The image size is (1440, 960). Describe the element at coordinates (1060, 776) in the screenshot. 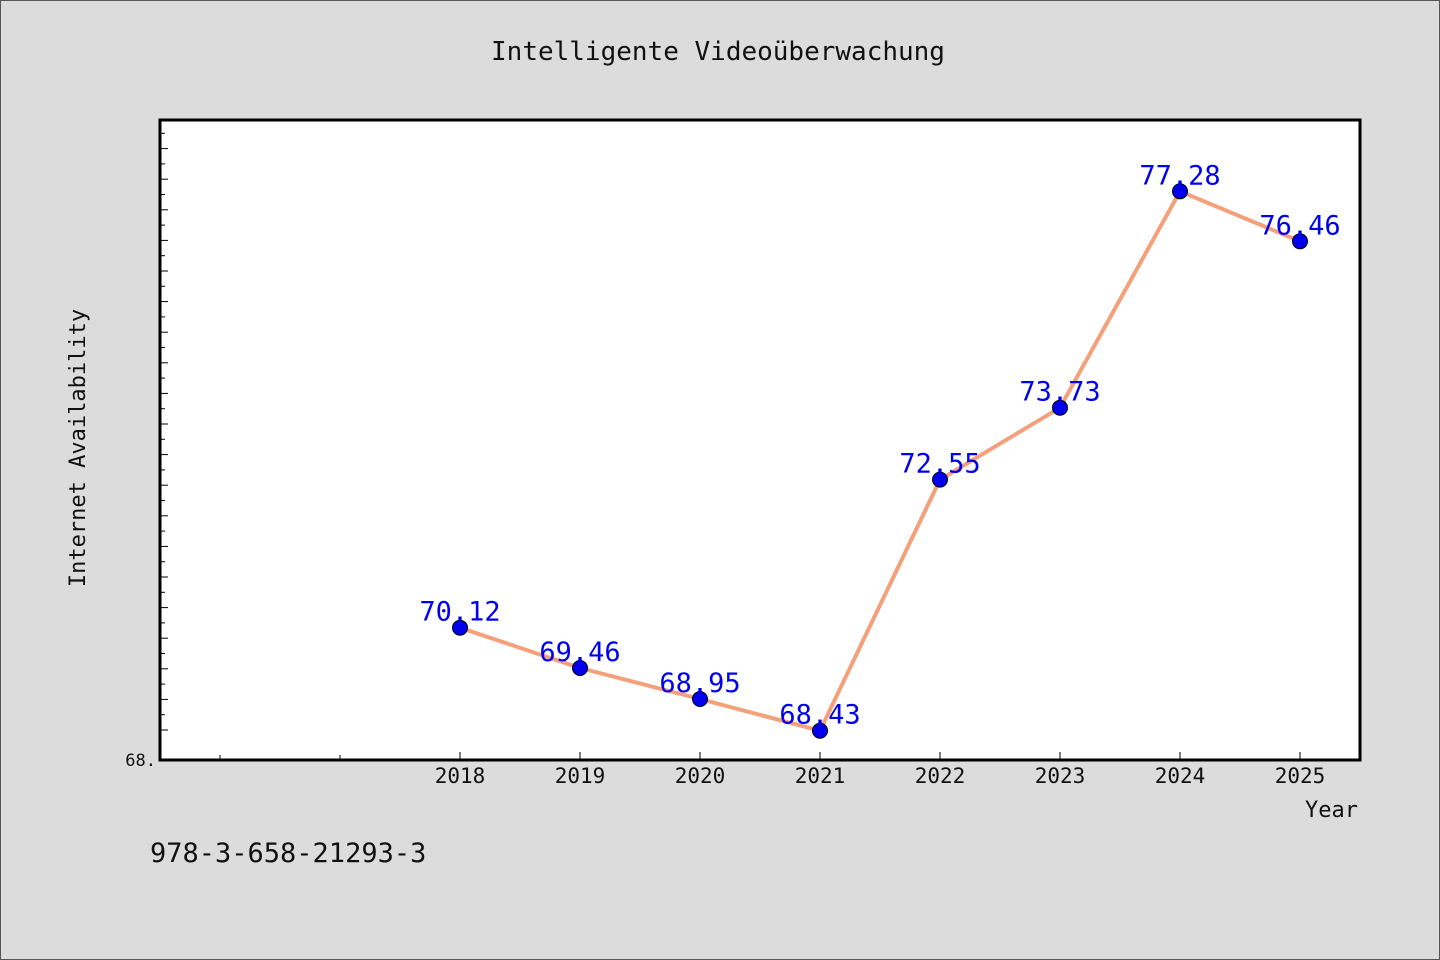

I see `x-tick-label: 2023` at that location.